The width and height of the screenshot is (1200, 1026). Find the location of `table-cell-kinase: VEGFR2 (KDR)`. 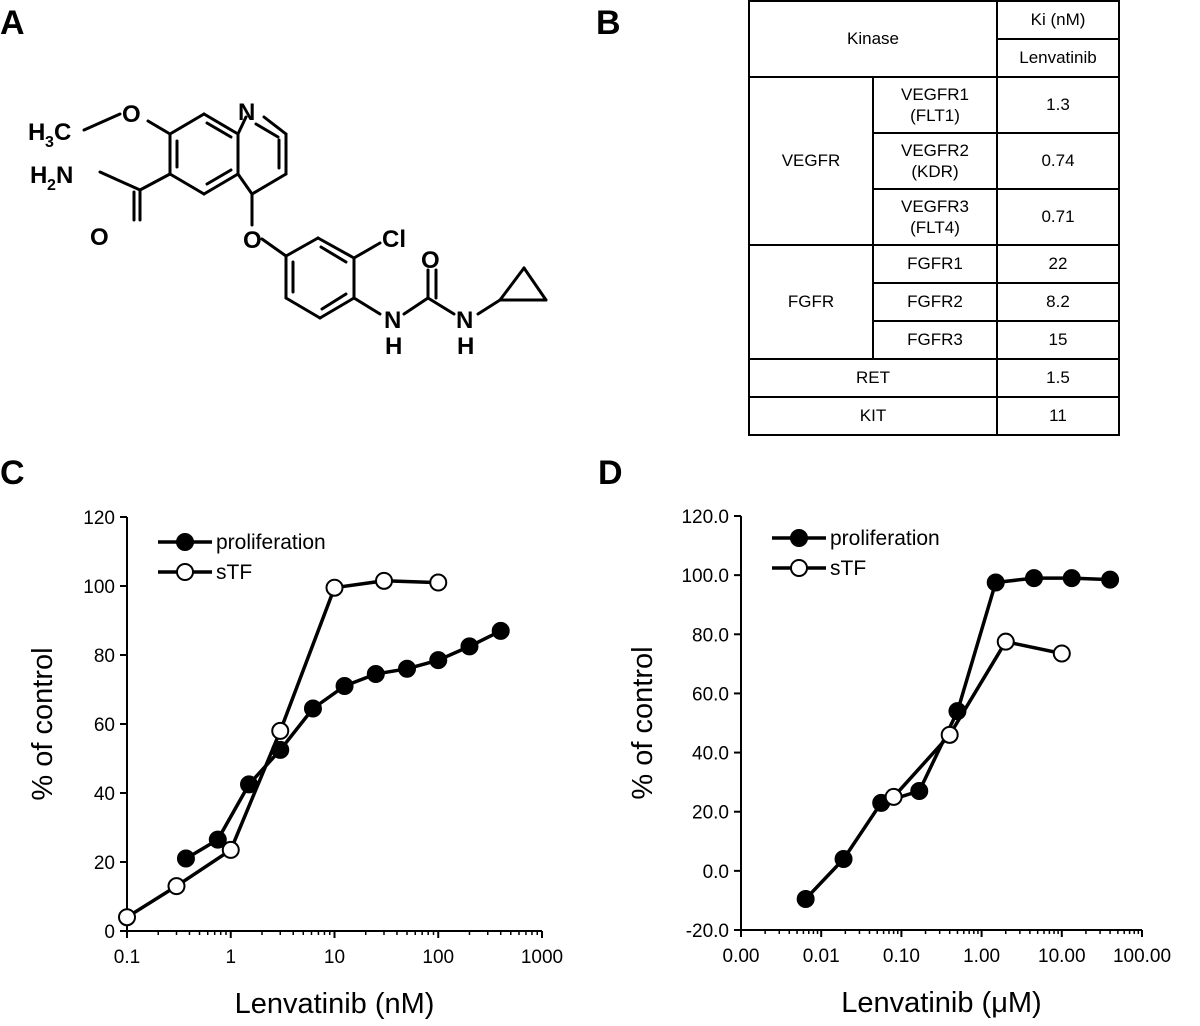

table-cell-kinase: VEGFR2 (KDR) is located at coordinates (935, 161).